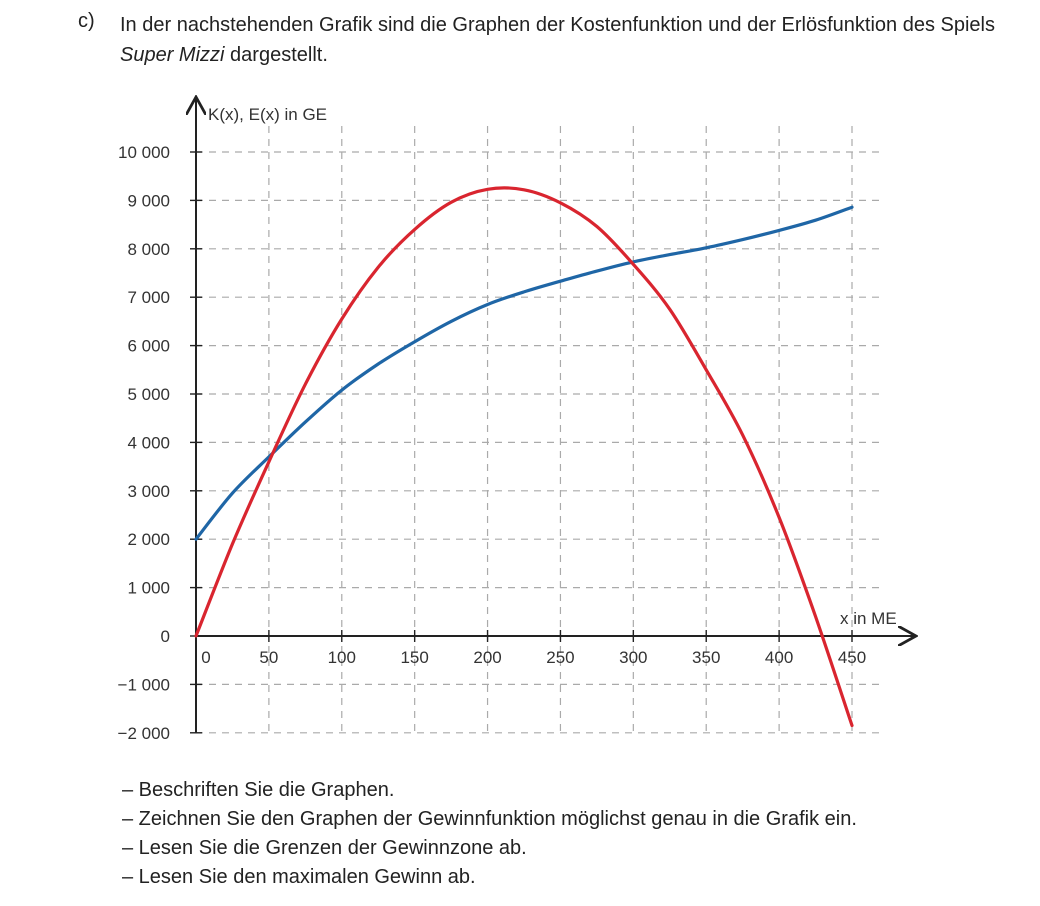 Image resolution: width=1040 pixels, height=906 pixels. I want to click on y-tick-label: 5 000, so click(148, 394).